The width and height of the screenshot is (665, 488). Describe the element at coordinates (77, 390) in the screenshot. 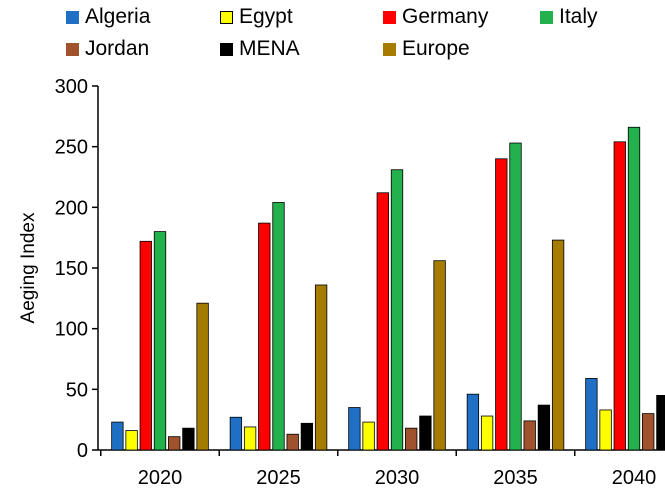

I see `y-tick-label: 50` at that location.